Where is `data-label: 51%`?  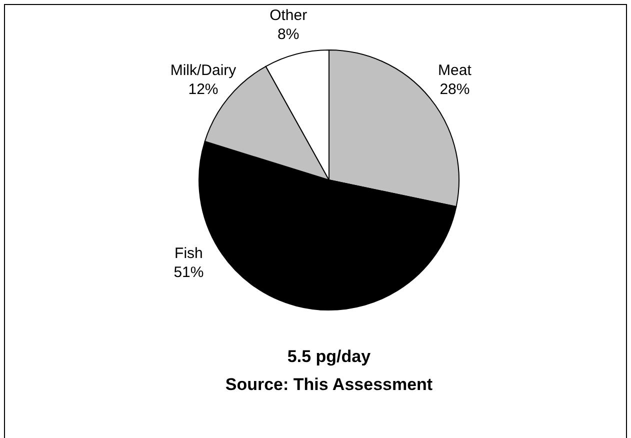
data-label: 51% is located at coordinates (189, 272).